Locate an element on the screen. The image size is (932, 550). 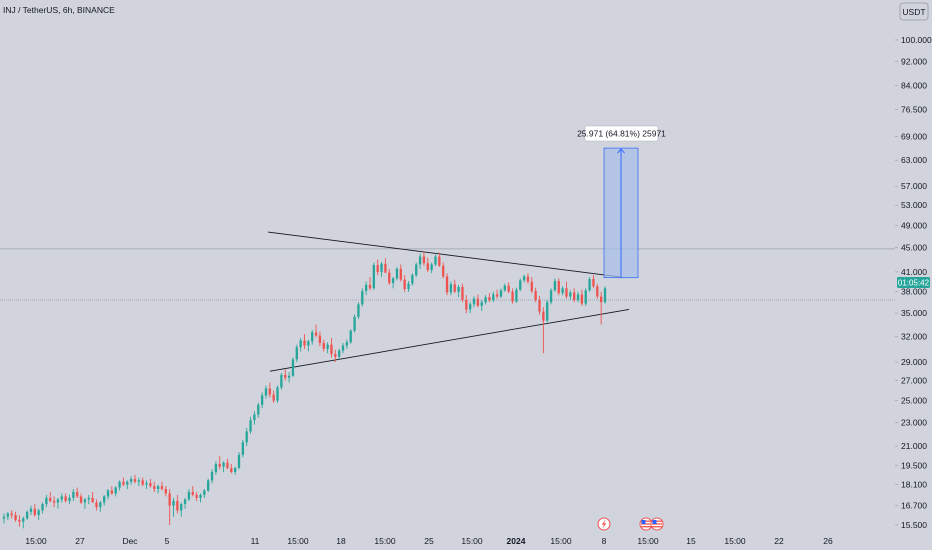
price-tick-label: 84.000 is located at coordinates (914, 85).